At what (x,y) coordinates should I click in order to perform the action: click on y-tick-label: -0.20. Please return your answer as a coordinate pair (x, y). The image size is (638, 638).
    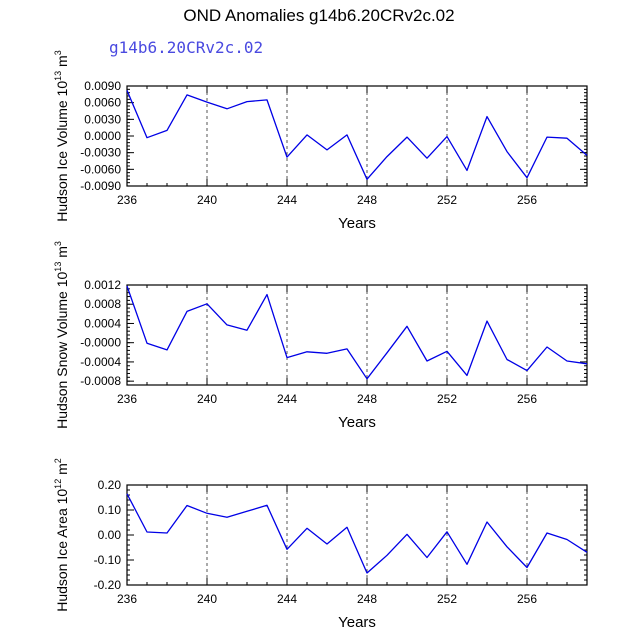
    Looking at the image, I should click on (108, 585).